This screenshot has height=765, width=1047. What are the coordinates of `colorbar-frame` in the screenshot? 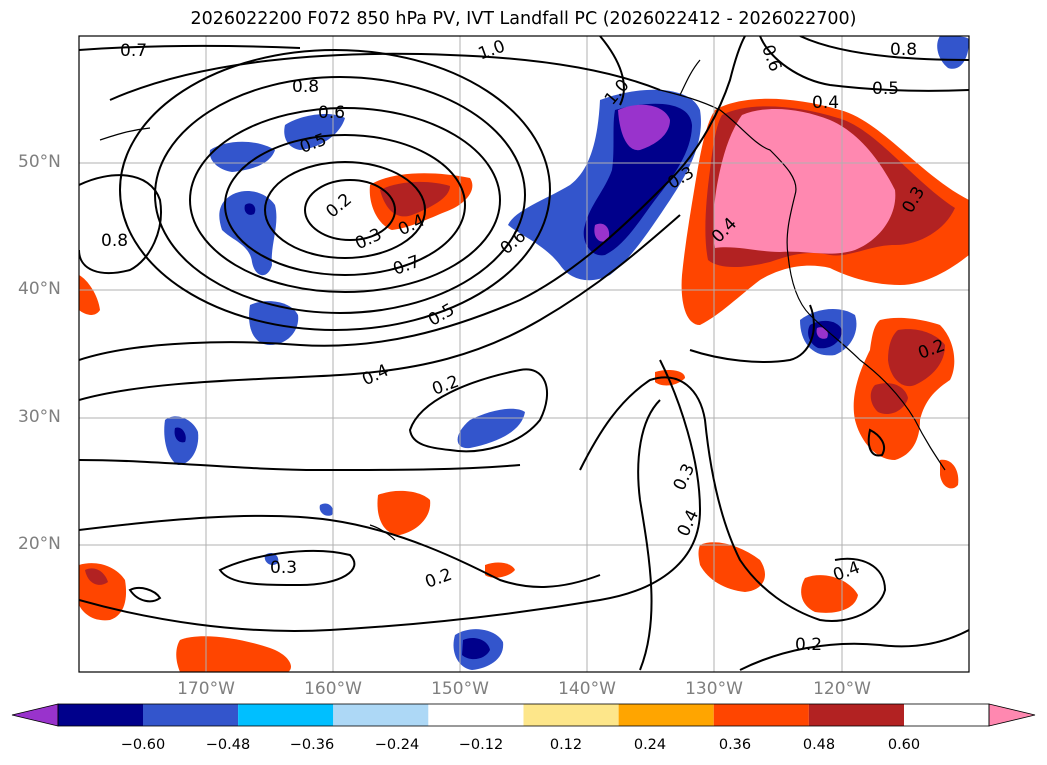 It's located at (523, 715).